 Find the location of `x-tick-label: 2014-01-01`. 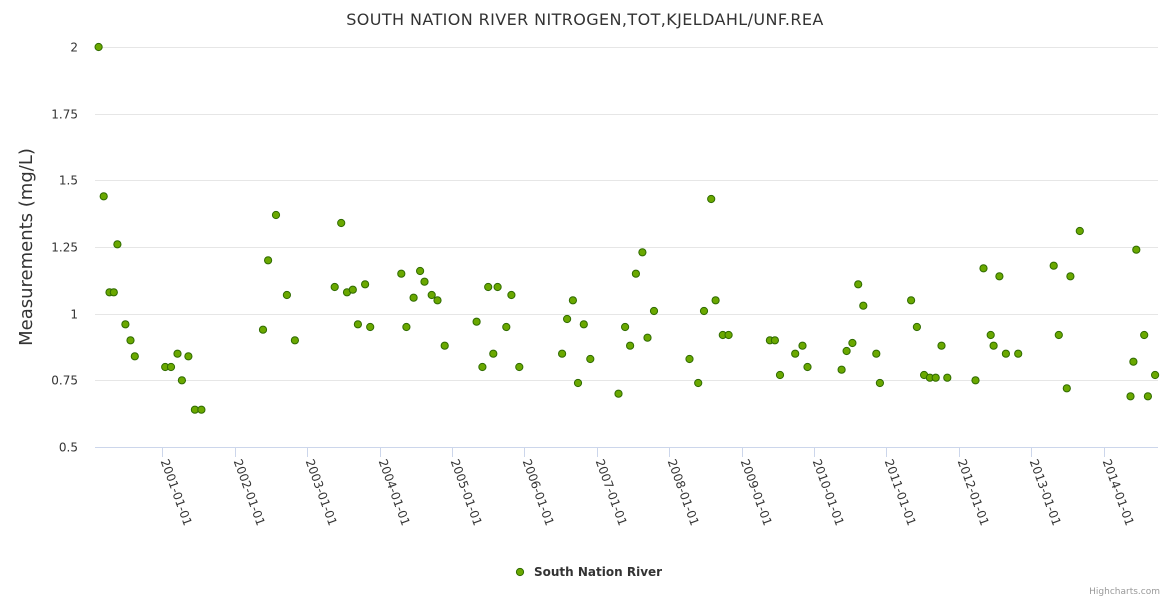

x-tick-label: 2014-01-01 is located at coordinates (1118, 492).